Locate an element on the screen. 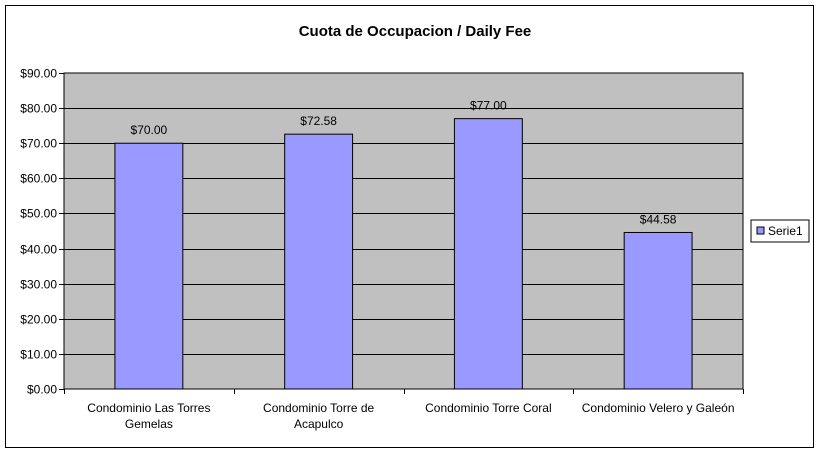 The height and width of the screenshot is (452, 819). x-category-label-line: Condominio Torre de is located at coordinates (319, 408).